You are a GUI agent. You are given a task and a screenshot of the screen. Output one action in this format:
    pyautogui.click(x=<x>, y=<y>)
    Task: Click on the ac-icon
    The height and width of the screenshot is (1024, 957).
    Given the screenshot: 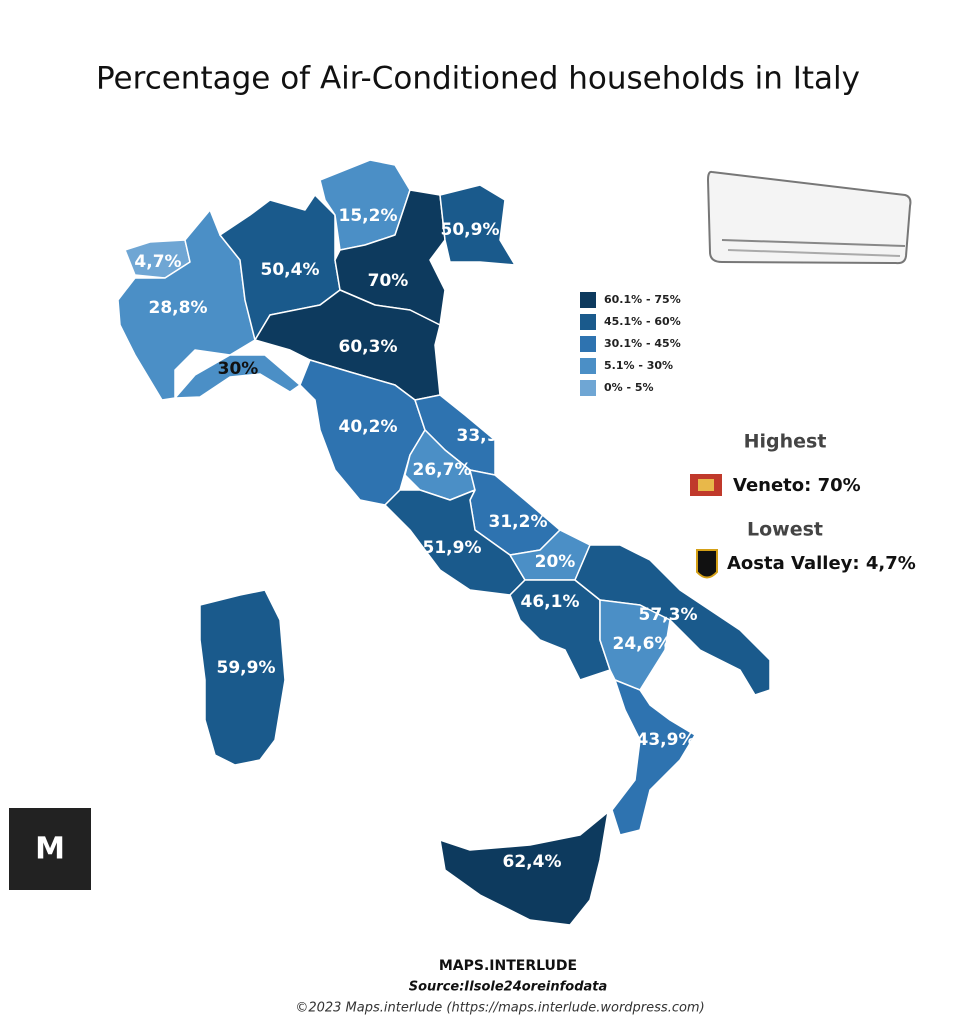 What is the action you would take?
    pyautogui.click(x=809, y=217)
    